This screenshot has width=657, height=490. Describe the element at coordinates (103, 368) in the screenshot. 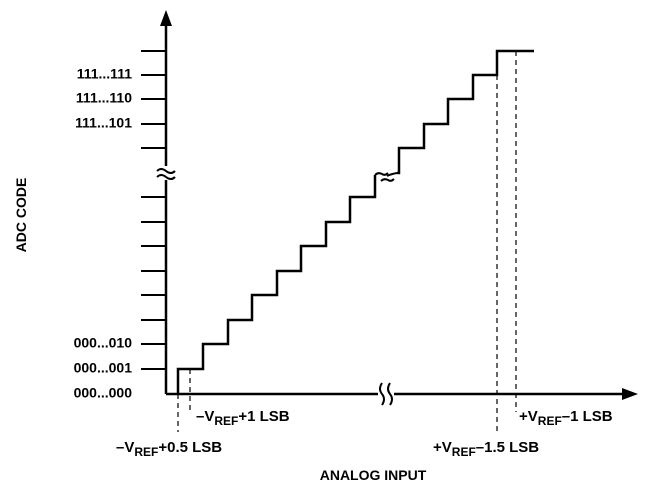

I see `y-code-label-bottom-2: 000...001` at that location.